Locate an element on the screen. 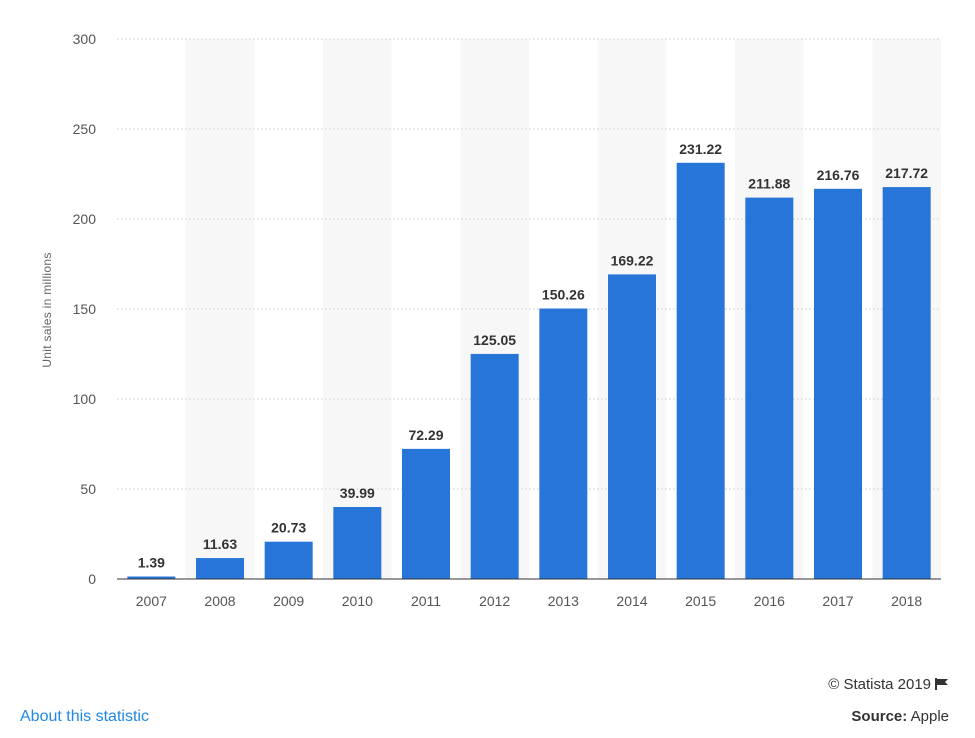 The height and width of the screenshot is (738, 975). source-value: Apple is located at coordinates (929, 716).